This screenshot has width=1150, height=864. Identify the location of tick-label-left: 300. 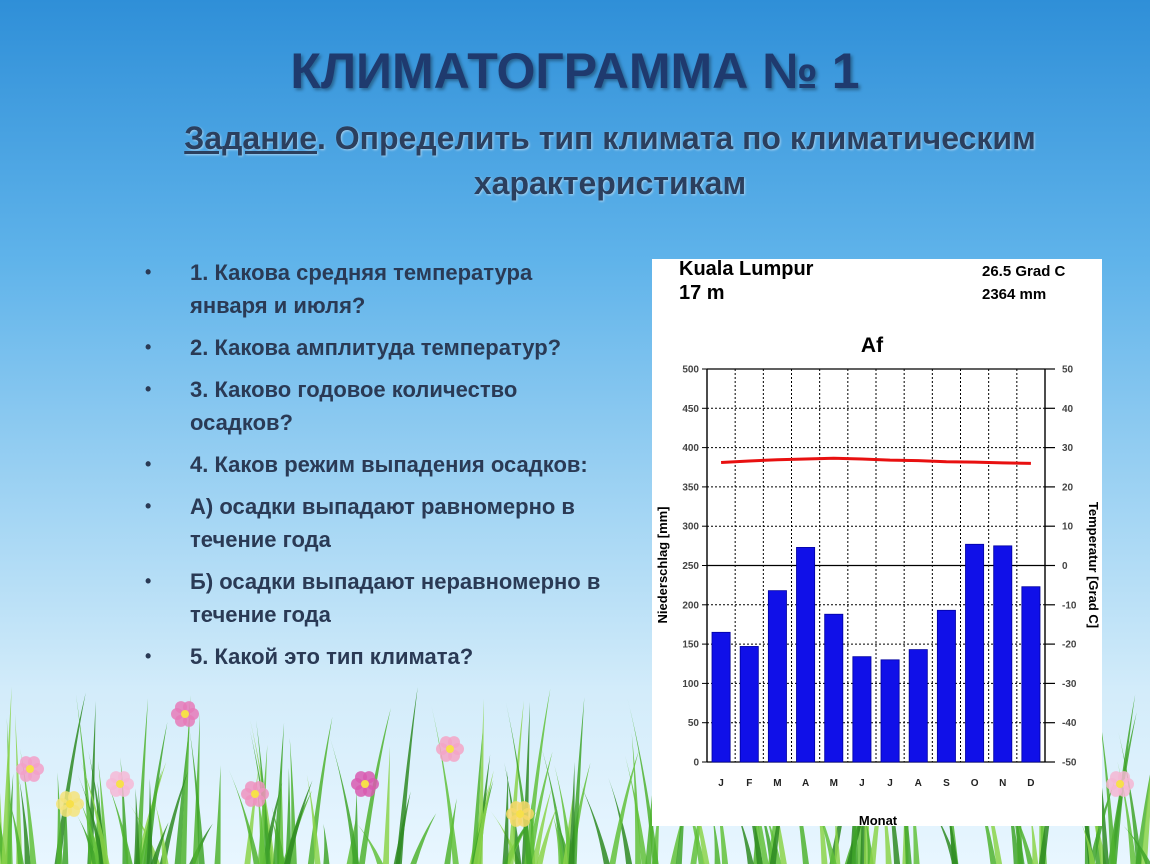
(690, 527).